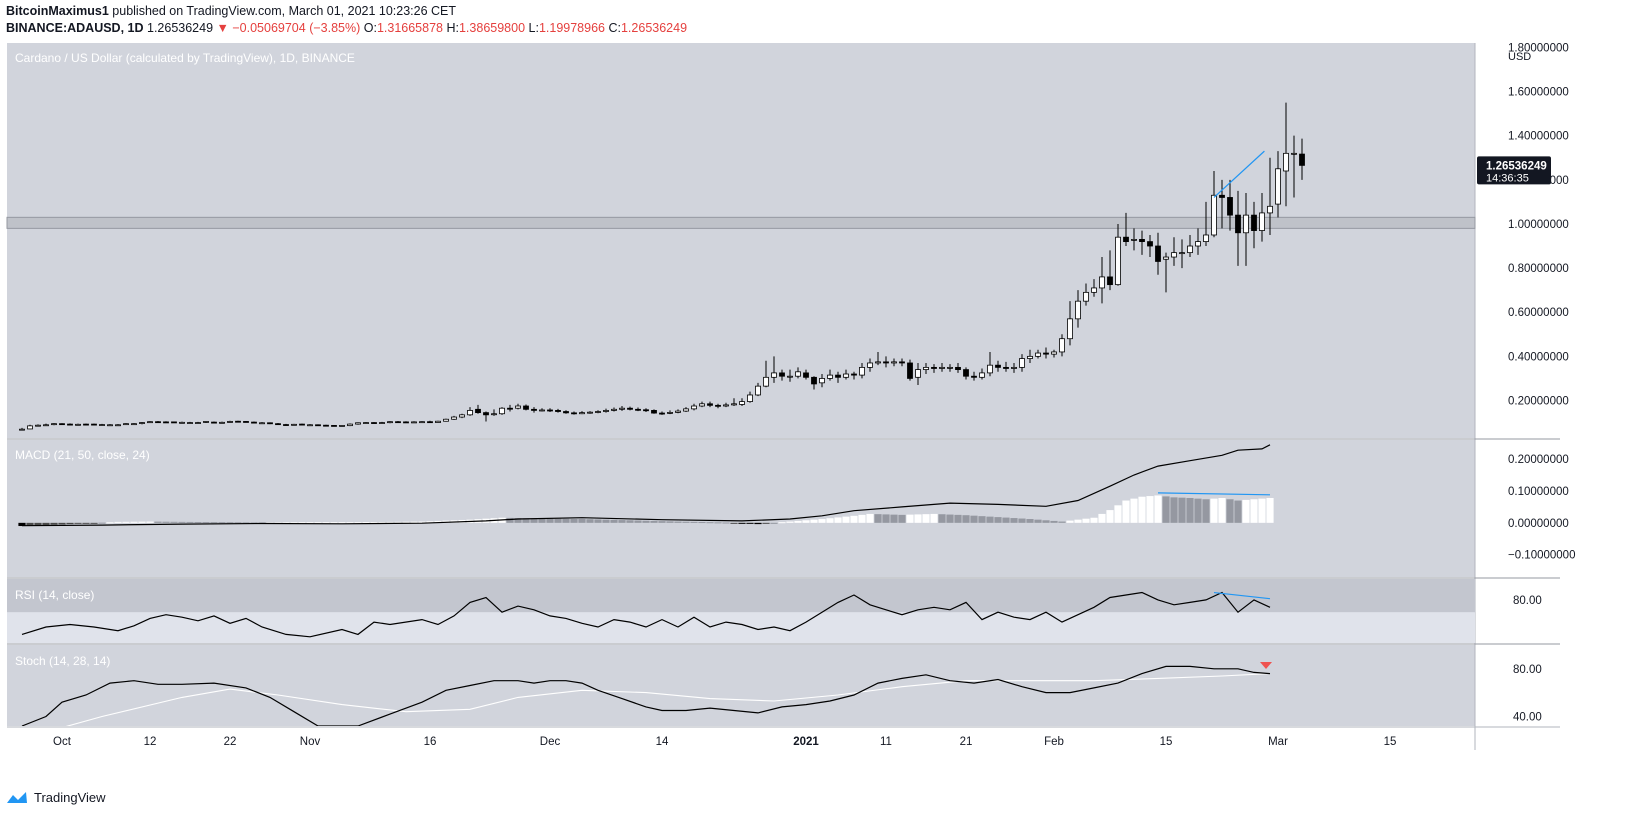 The width and height of the screenshot is (1627, 819). I want to click on stoch-k-line, so click(646, 695).